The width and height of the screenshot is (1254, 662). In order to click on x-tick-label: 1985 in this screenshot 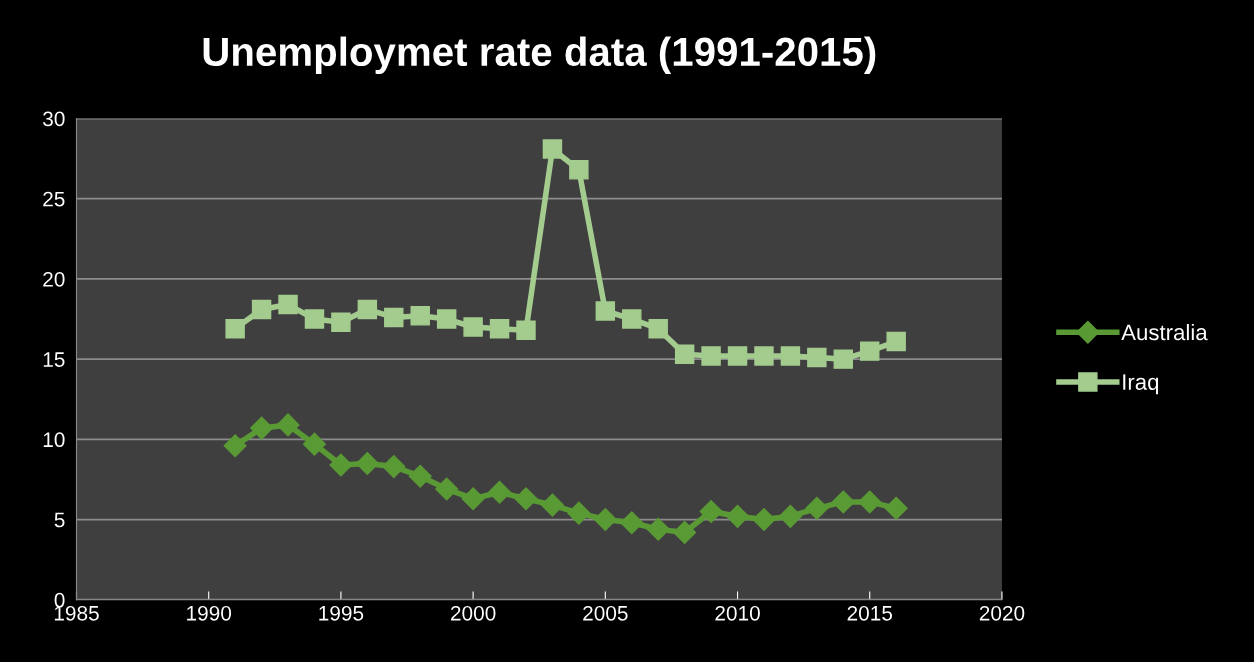, I will do `click(76, 613)`.